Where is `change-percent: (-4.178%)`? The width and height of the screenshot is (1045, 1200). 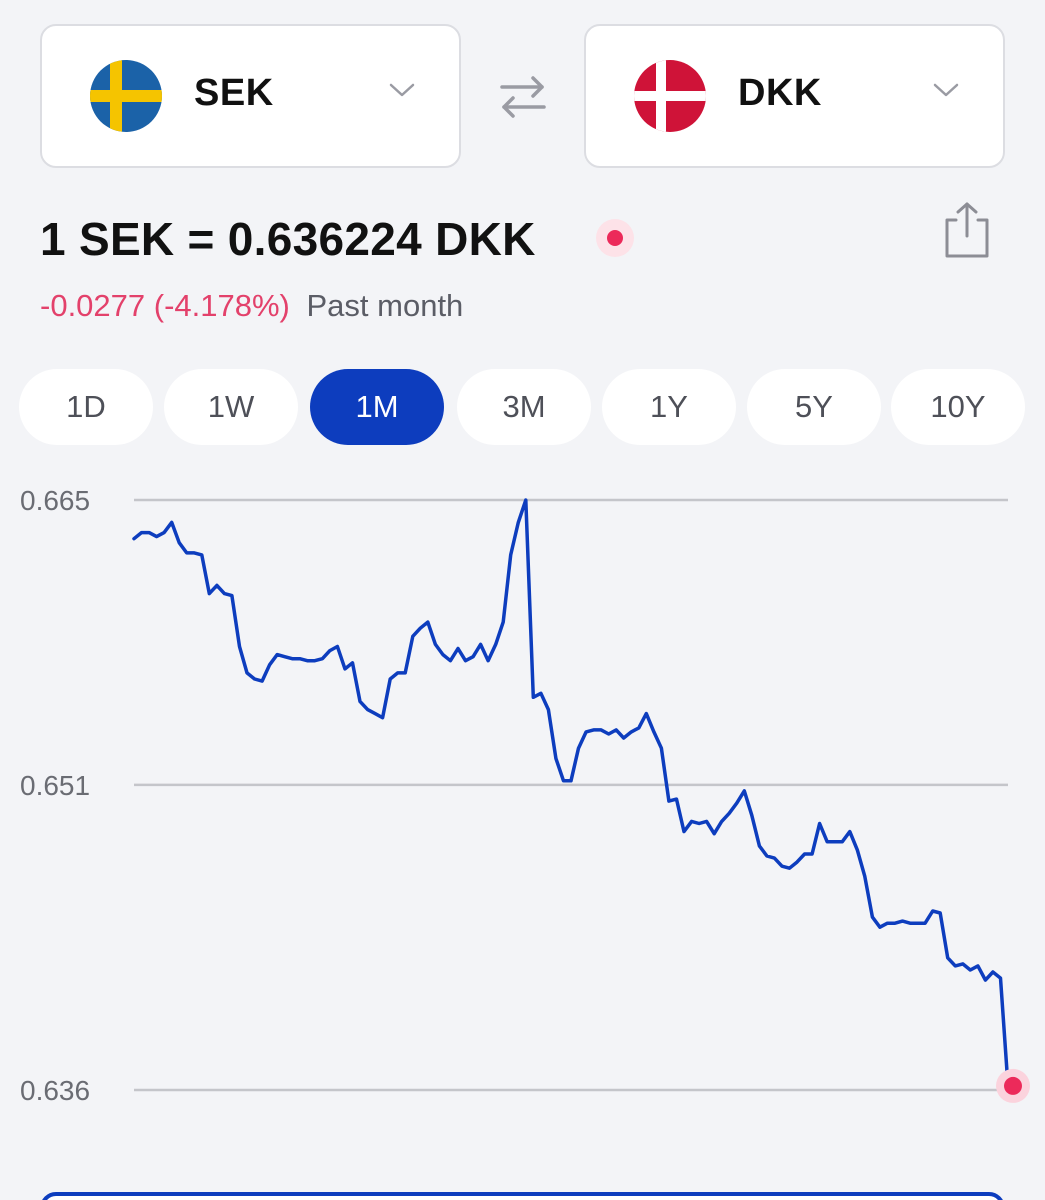 change-percent: (-4.178%) is located at coordinates (221, 305).